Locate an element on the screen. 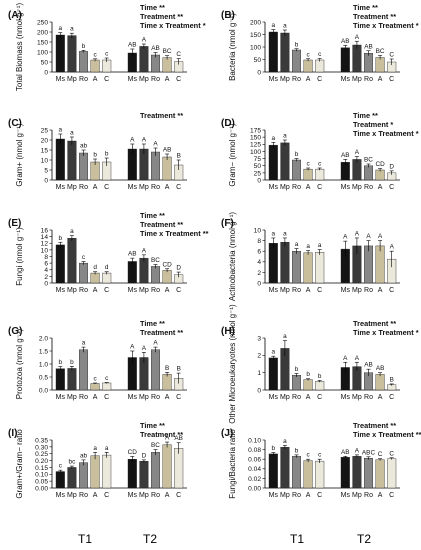  panel-label: (D) is located at coordinates (228, 123).